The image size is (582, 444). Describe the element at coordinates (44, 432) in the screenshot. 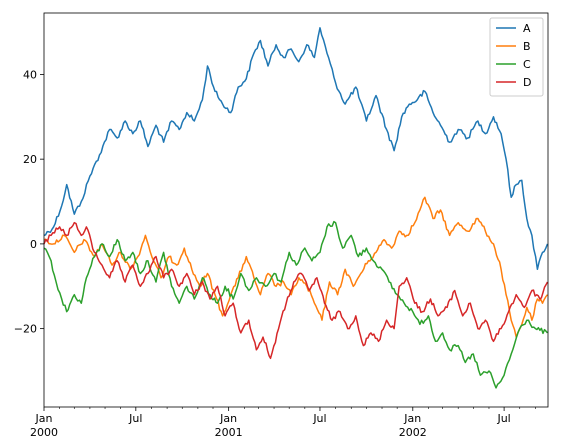

I see `x-tick-sublabel: 2000` at that location.